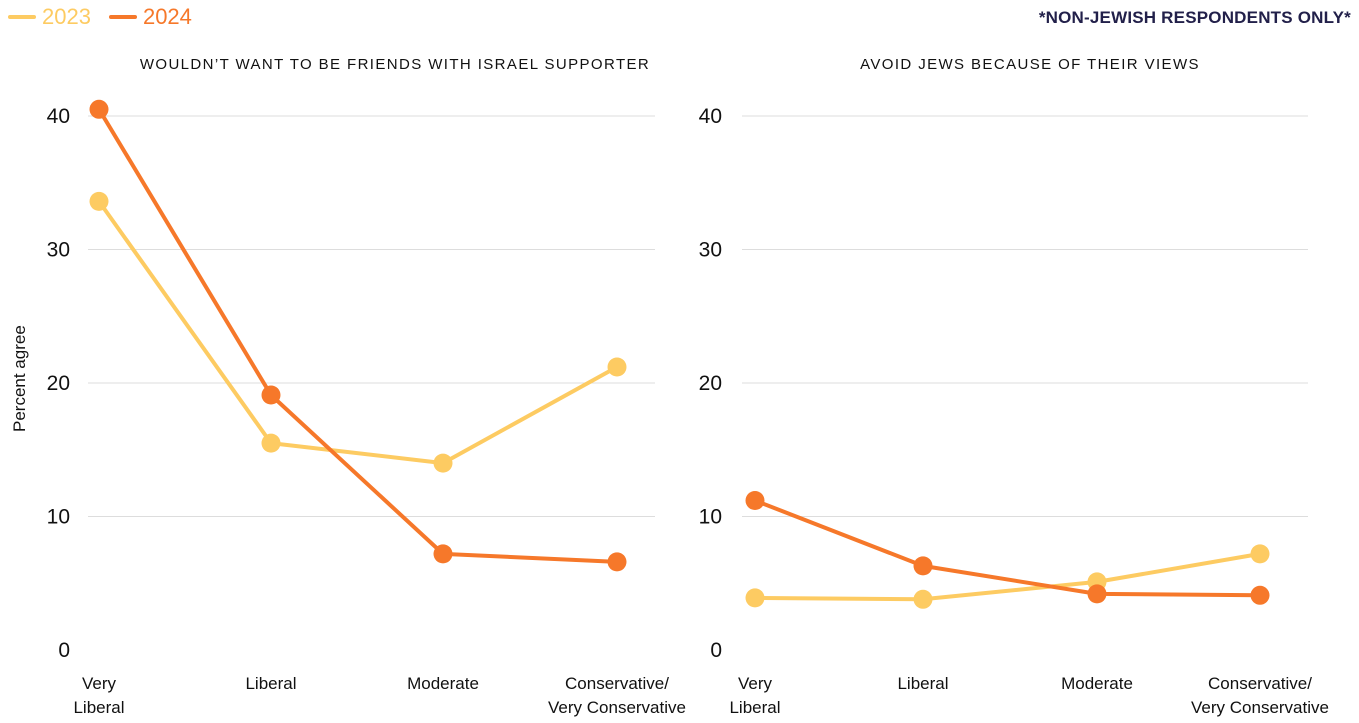 The image size is (1359, 723). What do you see at coordinates (1007, 548) in the screenshot?
I see `series-line-2024` at bounding box center [1007, 548].